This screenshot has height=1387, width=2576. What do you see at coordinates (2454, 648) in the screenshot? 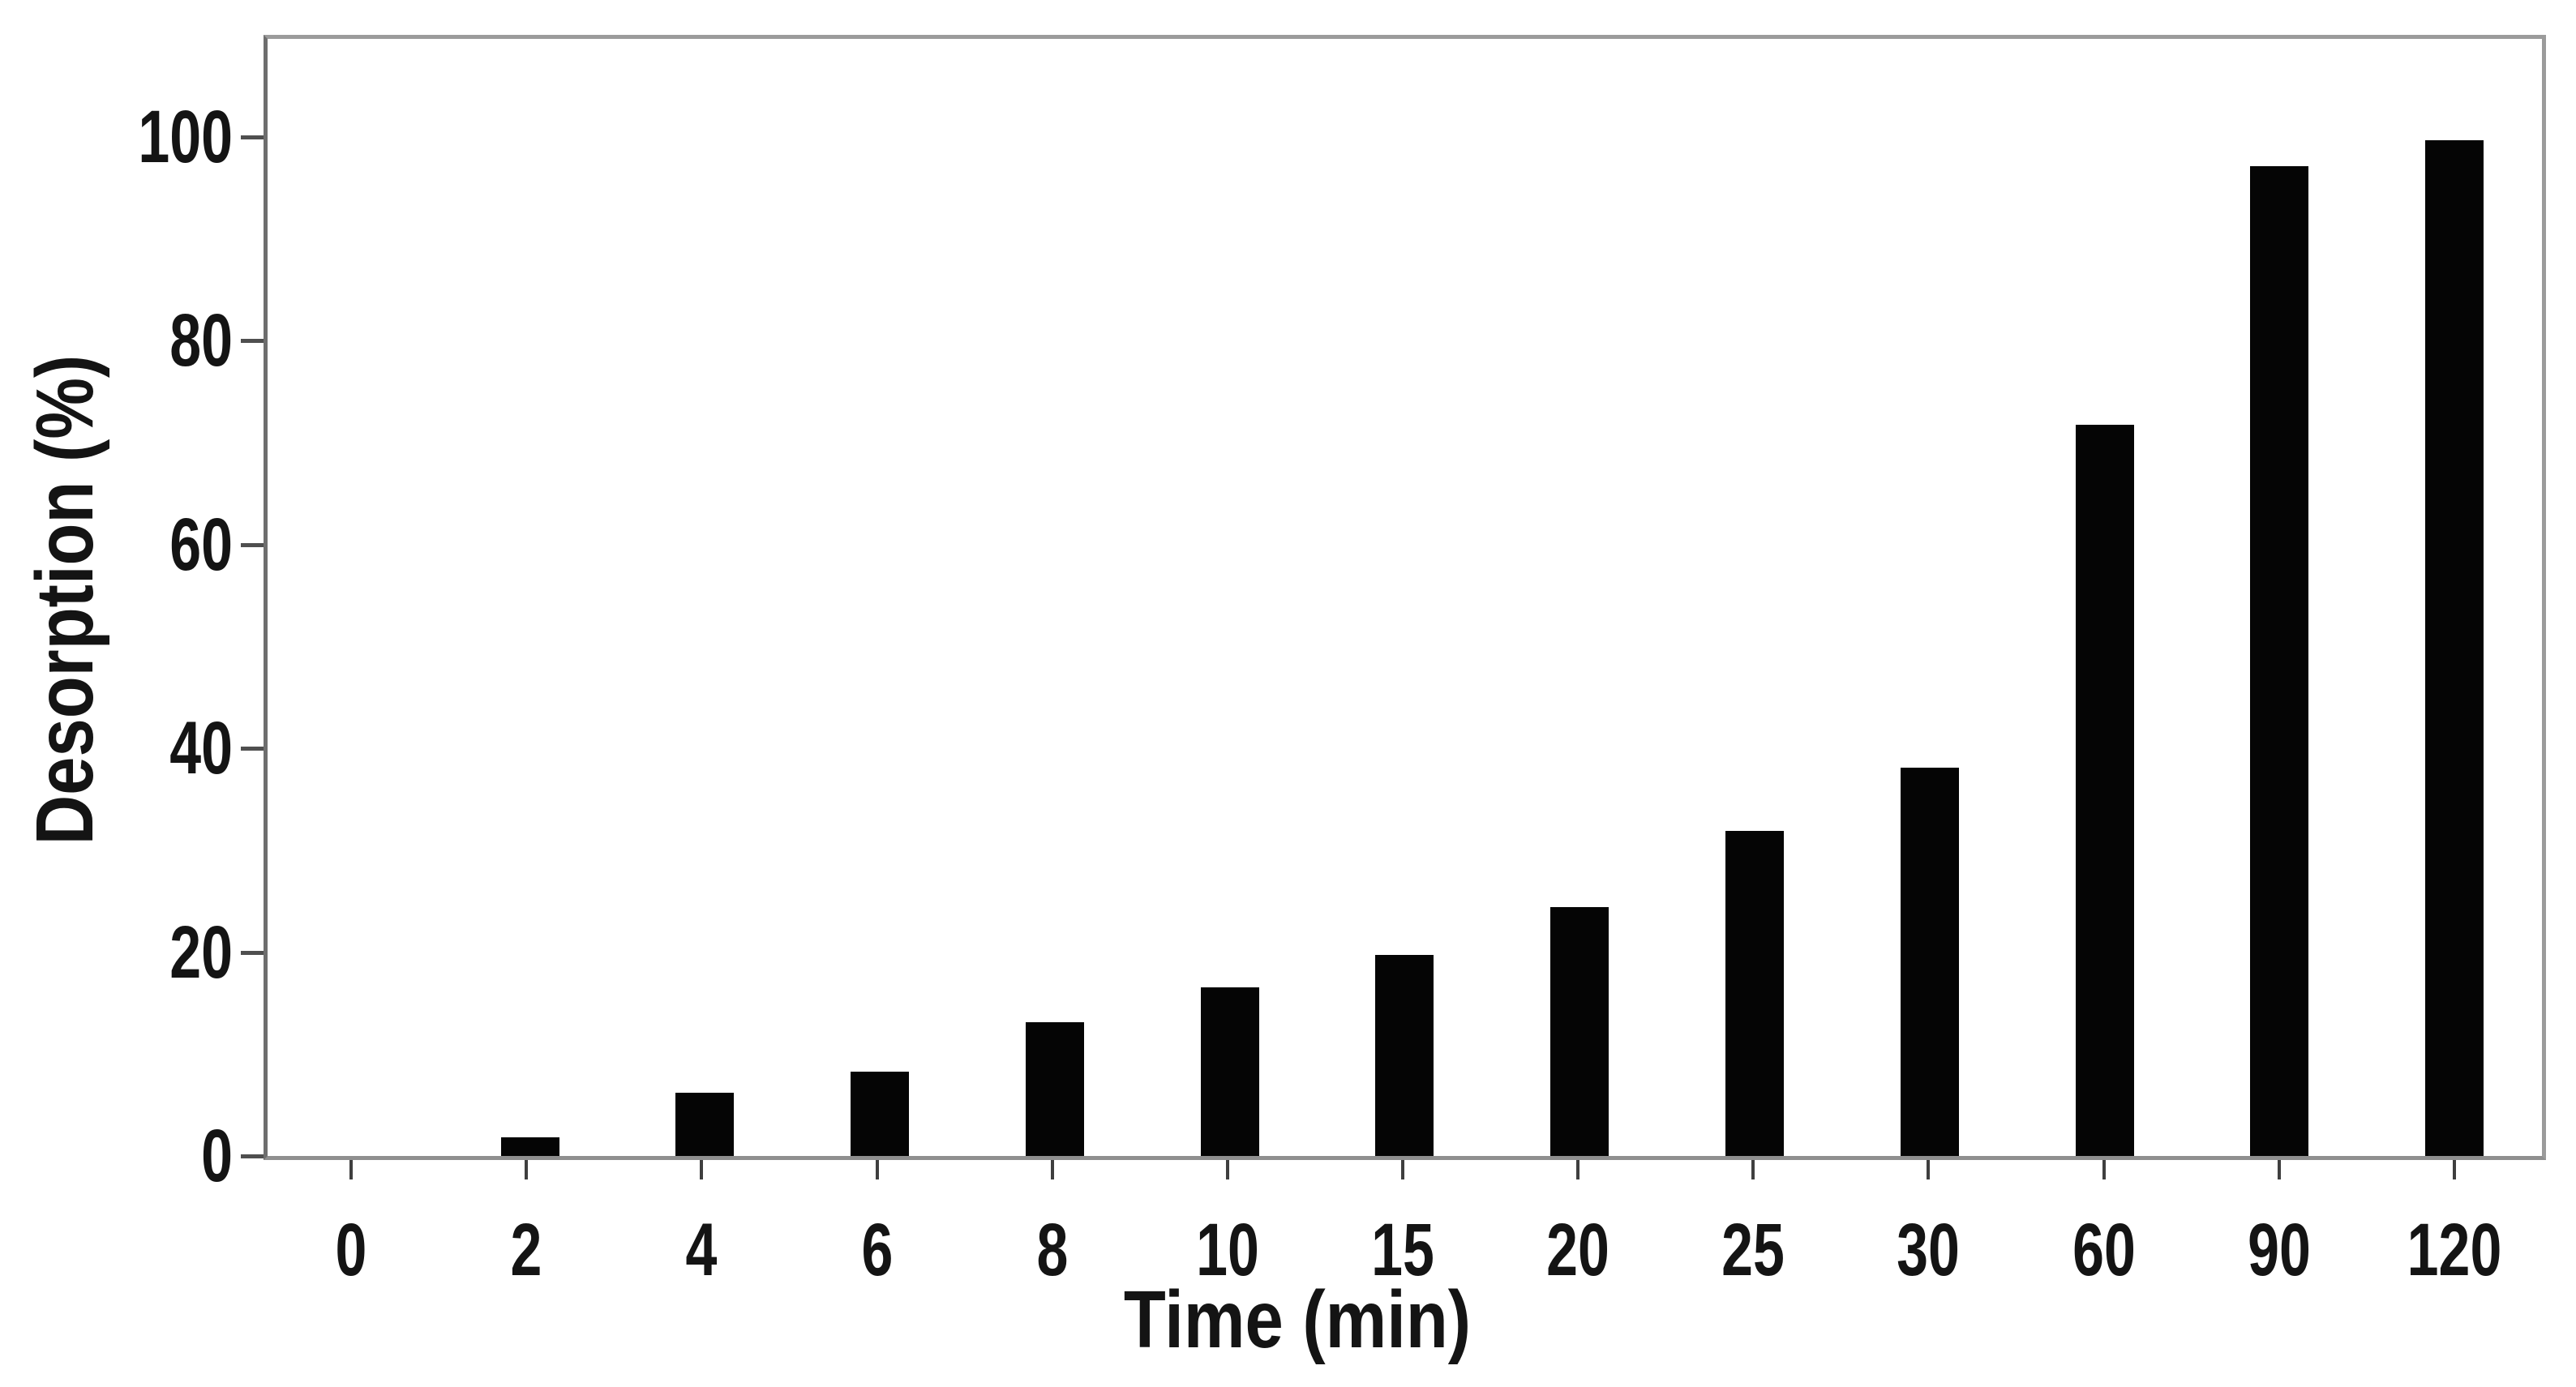
I see `bar-120min` at bounding box center [2454, 648].